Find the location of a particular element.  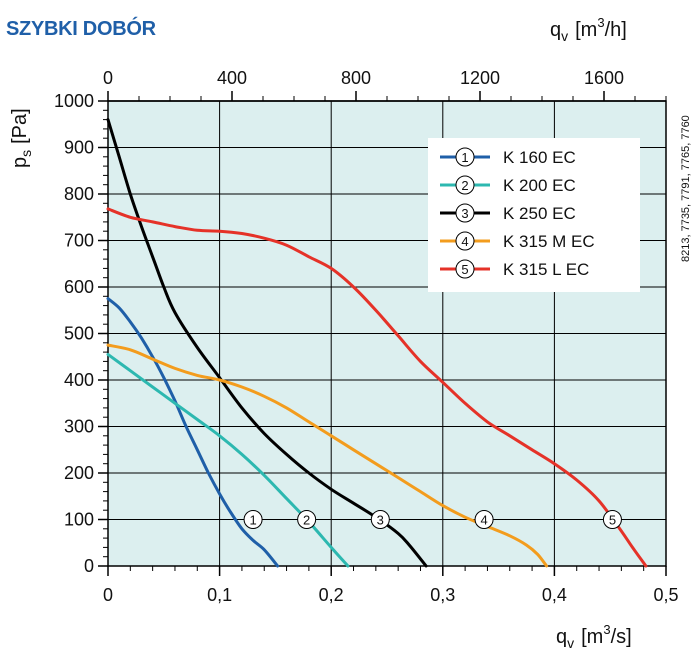

legend-entry-5: K 315 L EC is located at coordinates (546, 269).